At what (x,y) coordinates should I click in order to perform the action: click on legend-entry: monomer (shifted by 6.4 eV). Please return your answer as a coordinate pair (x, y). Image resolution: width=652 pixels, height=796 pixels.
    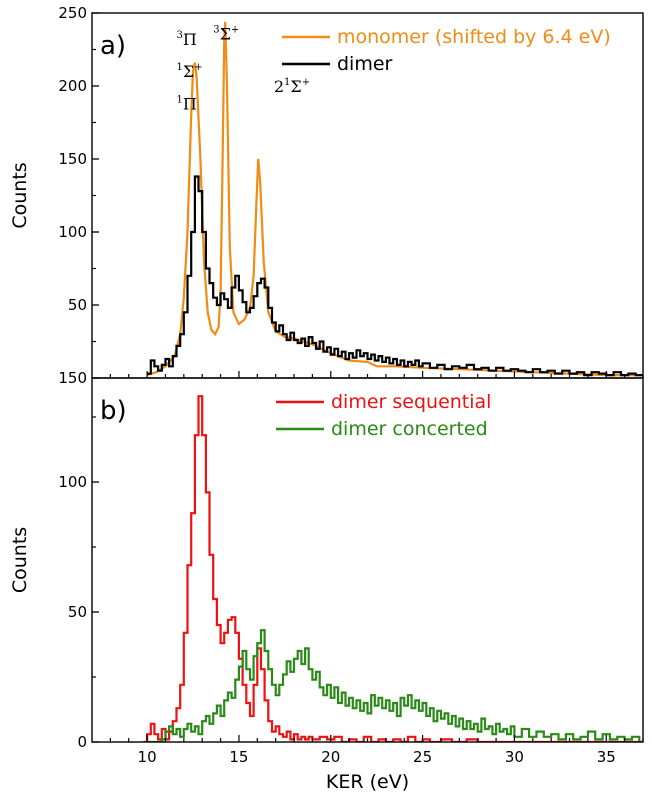
    Looking at the image, I should click on (474, 37).